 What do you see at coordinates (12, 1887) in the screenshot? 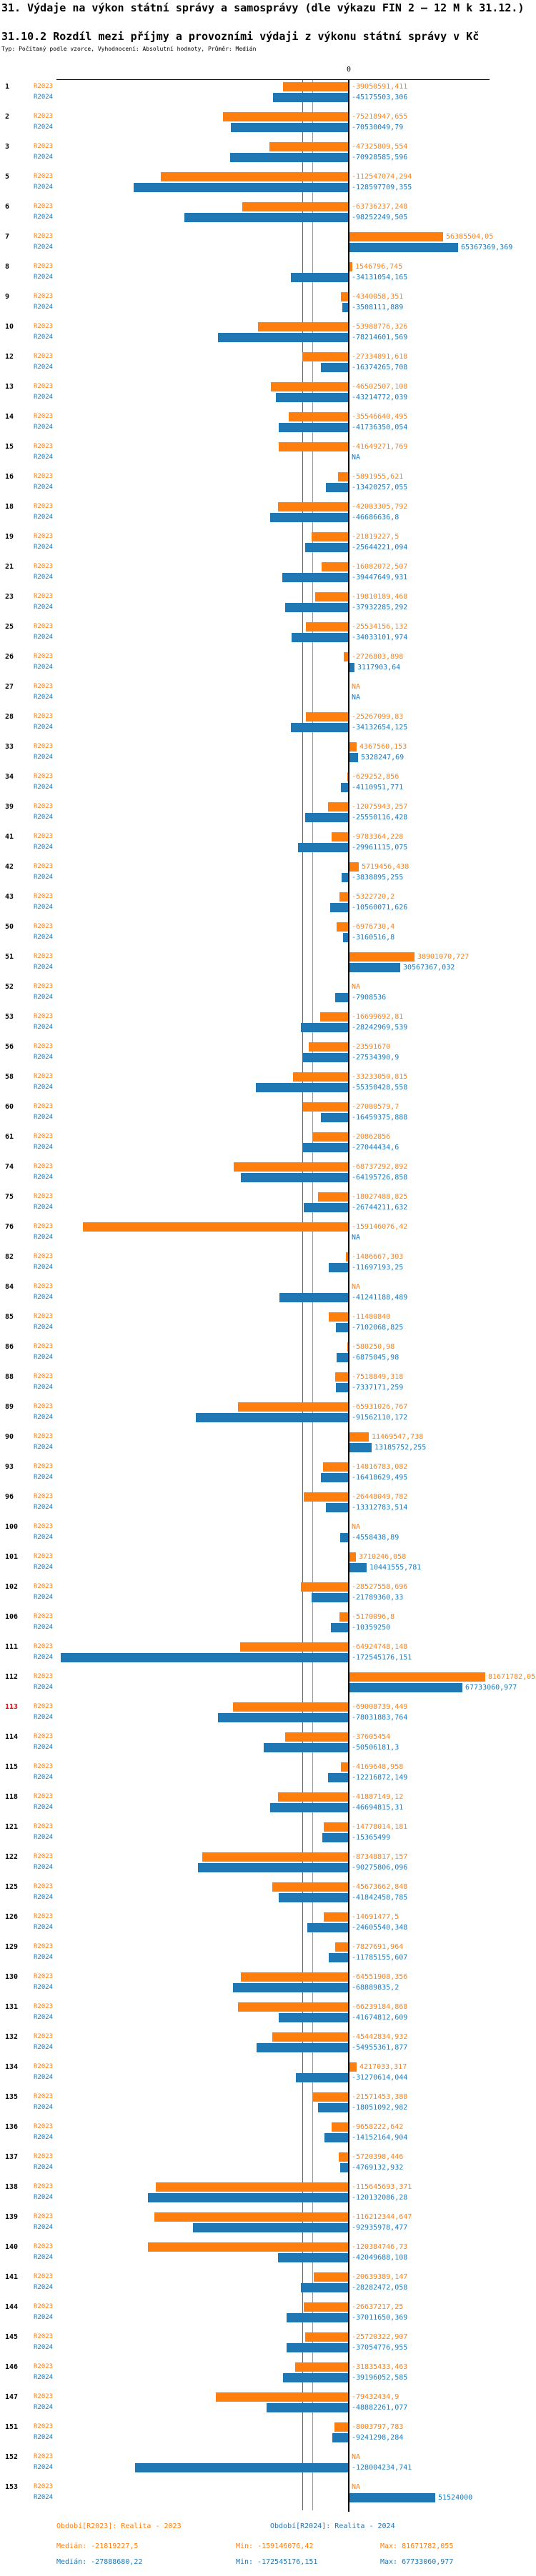
I see `row-number: 125` at bounding box center [12, 1887].